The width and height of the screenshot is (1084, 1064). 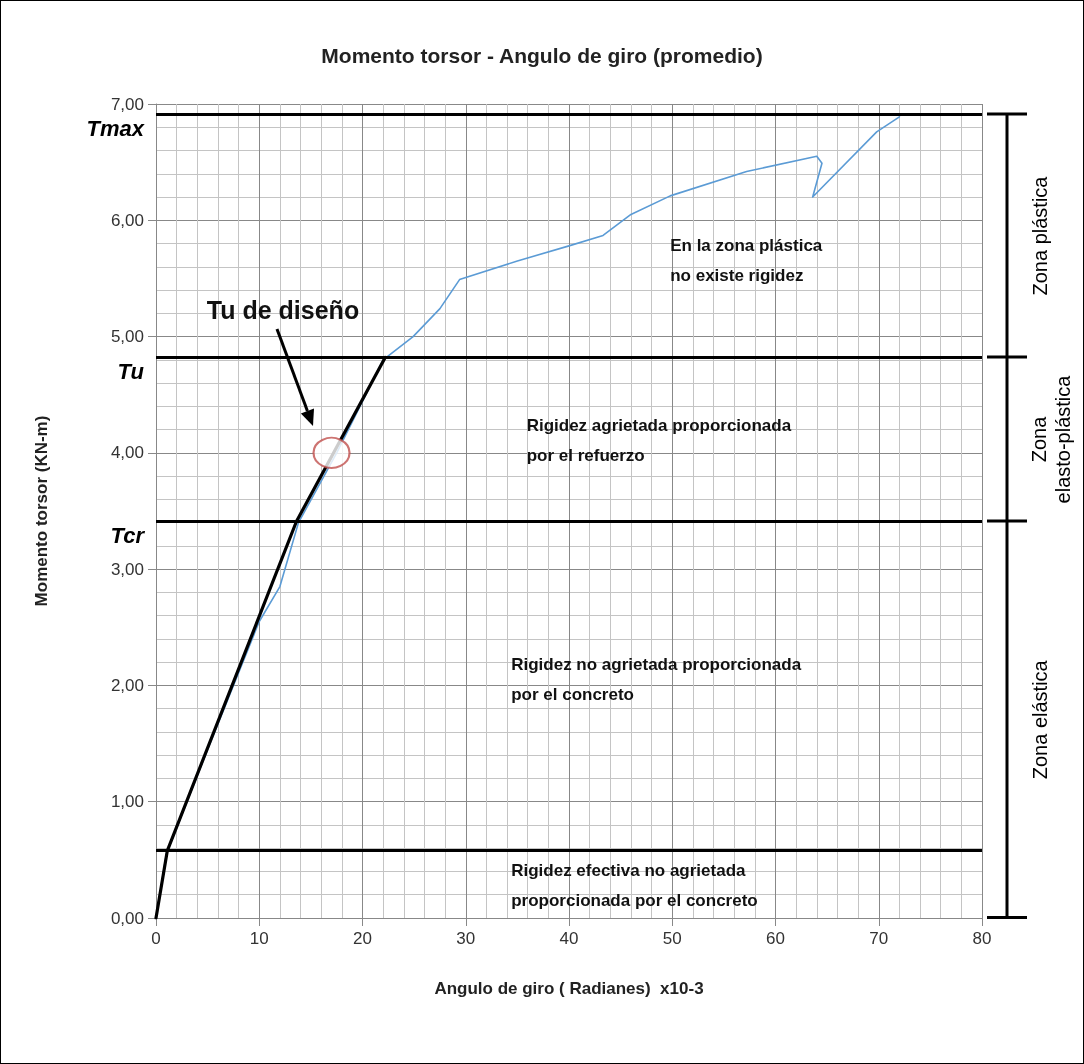 I want to click on ref-line-label: Tcr, so click(x=128, y=535).